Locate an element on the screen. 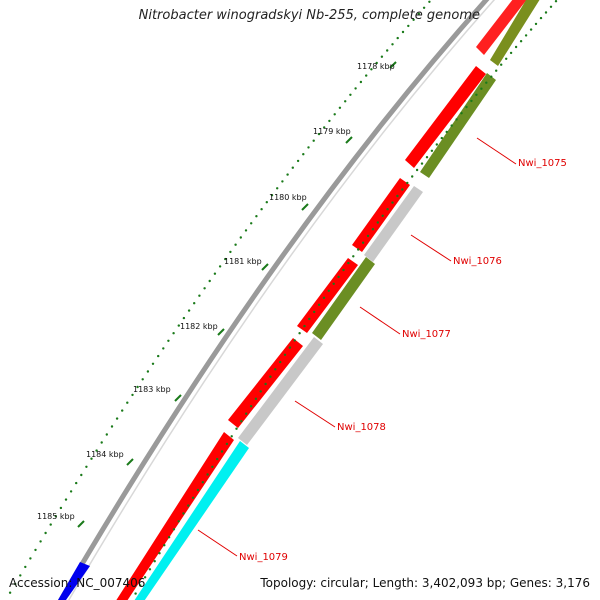 This screenshot has height=600, width=600. tick-label: 1183 kbp is located at coordinates (152, 389).